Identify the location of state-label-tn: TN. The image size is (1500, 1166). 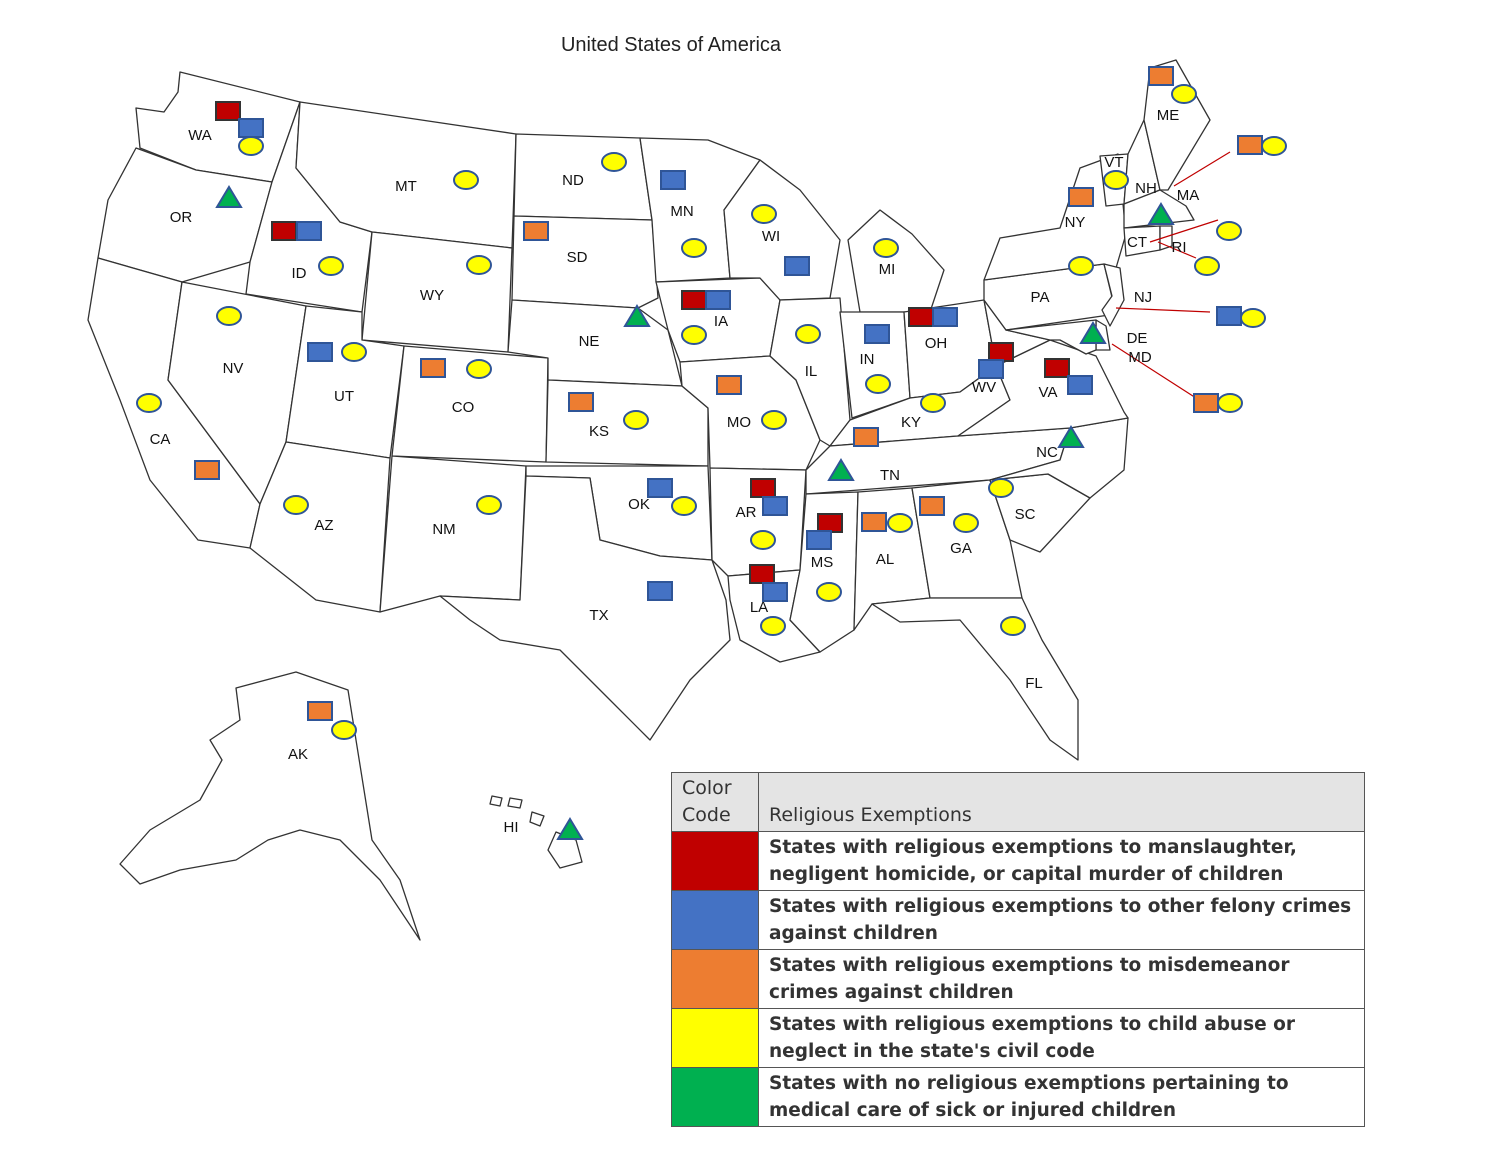
(890, 475).